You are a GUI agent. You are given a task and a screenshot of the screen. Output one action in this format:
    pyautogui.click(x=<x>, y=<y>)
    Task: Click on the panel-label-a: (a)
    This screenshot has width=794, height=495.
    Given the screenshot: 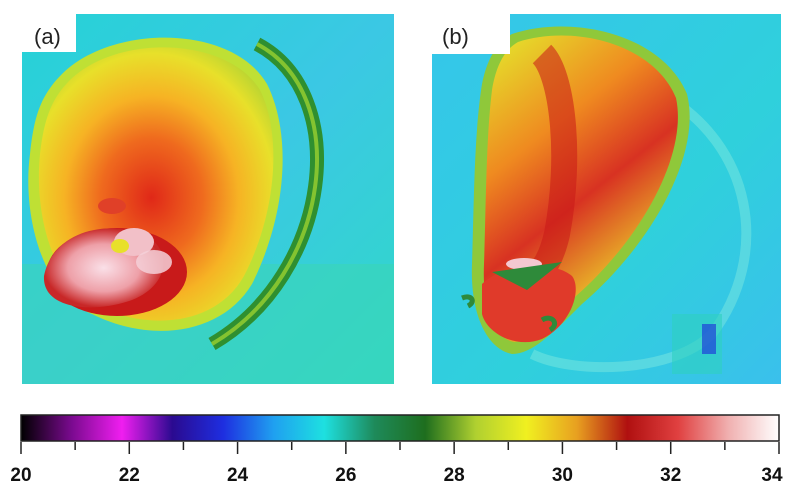 What is the action you would take?
    pyautogui.click(x=49, y=33)
    